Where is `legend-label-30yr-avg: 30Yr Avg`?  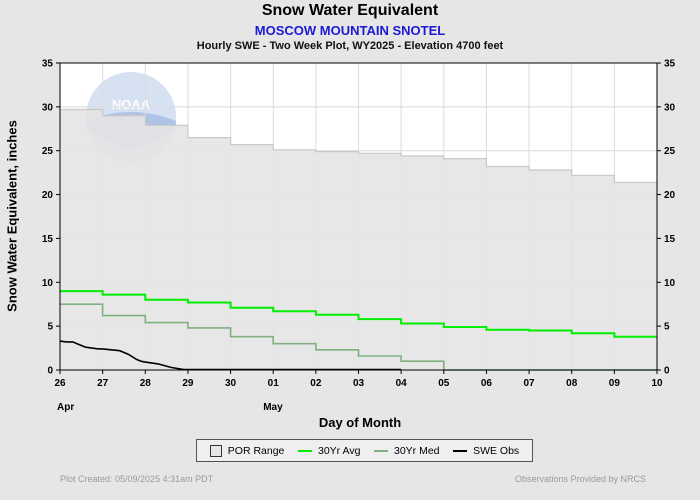 legend-label-30yr-avg: 30Yr Avg is located at coordinates (339, 450).